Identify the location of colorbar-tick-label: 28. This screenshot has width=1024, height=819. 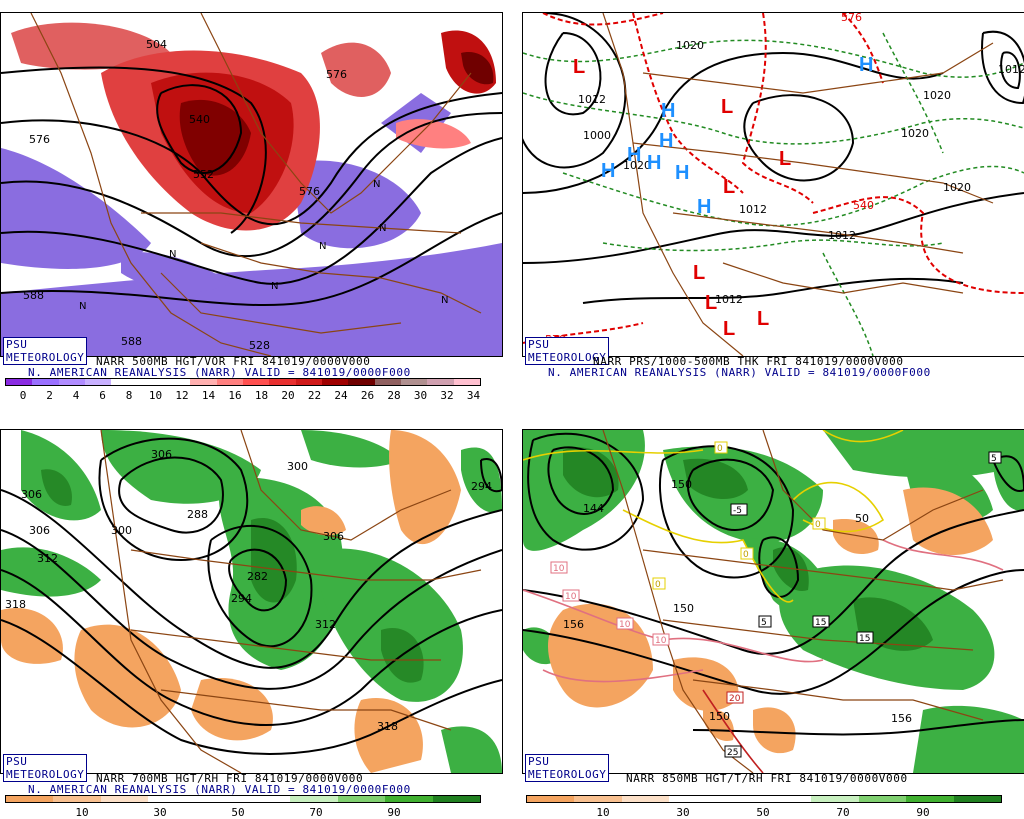
(394, 395).